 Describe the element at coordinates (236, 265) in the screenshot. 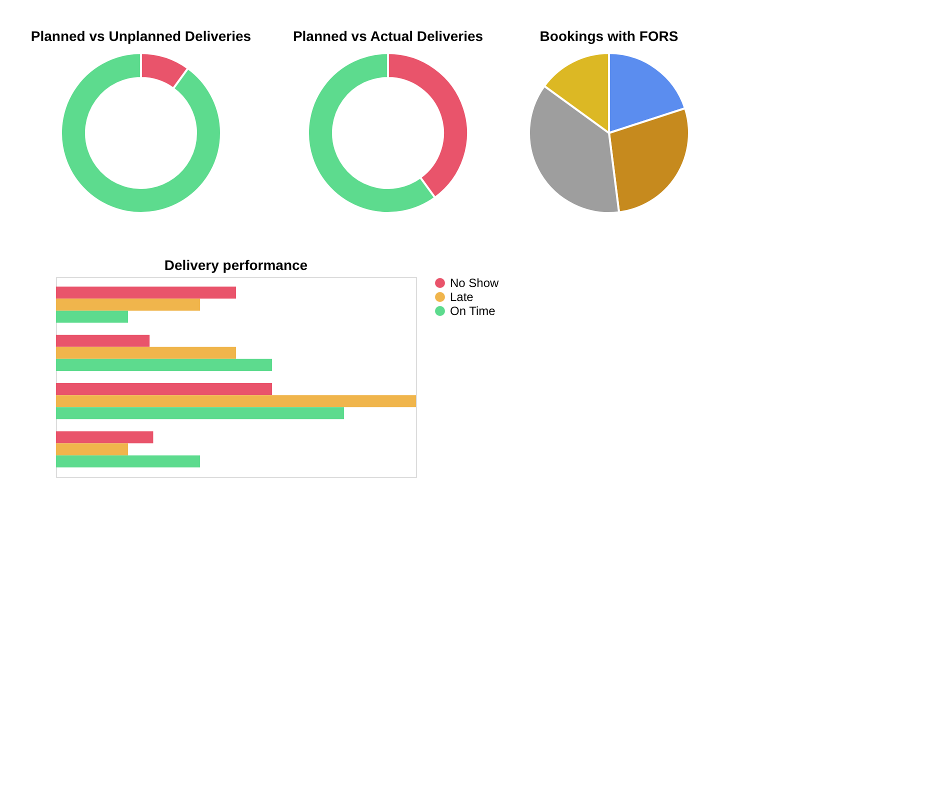

I see `chart-title: Delivery performance` at that location.